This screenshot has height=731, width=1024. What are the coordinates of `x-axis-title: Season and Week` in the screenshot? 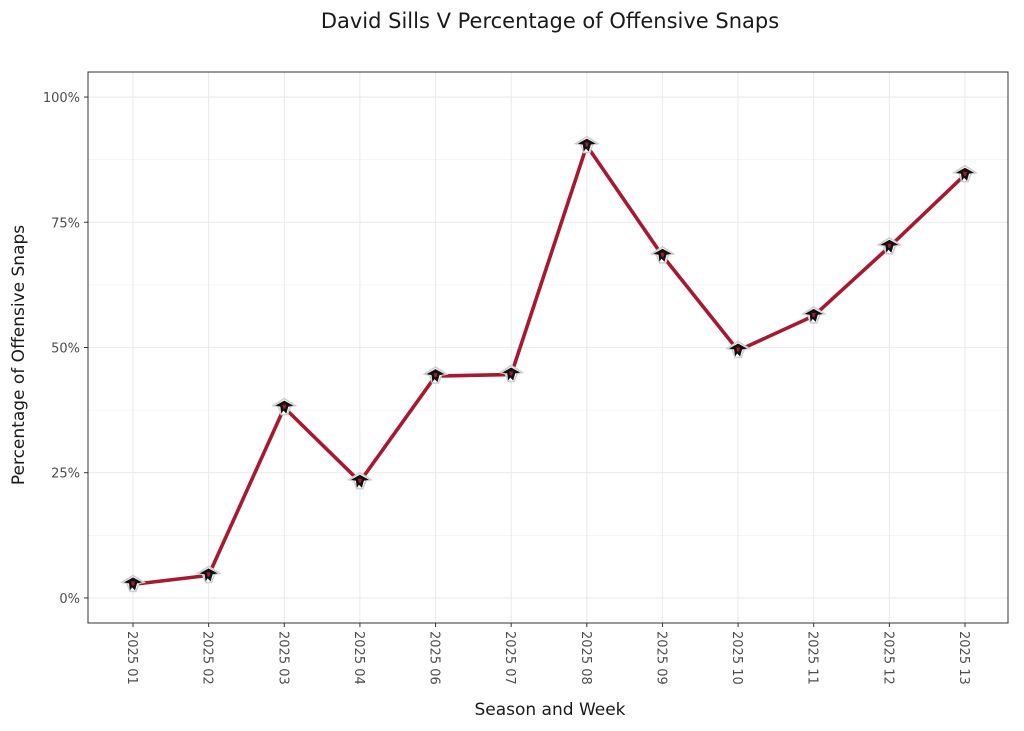 It's located at (549, 710).